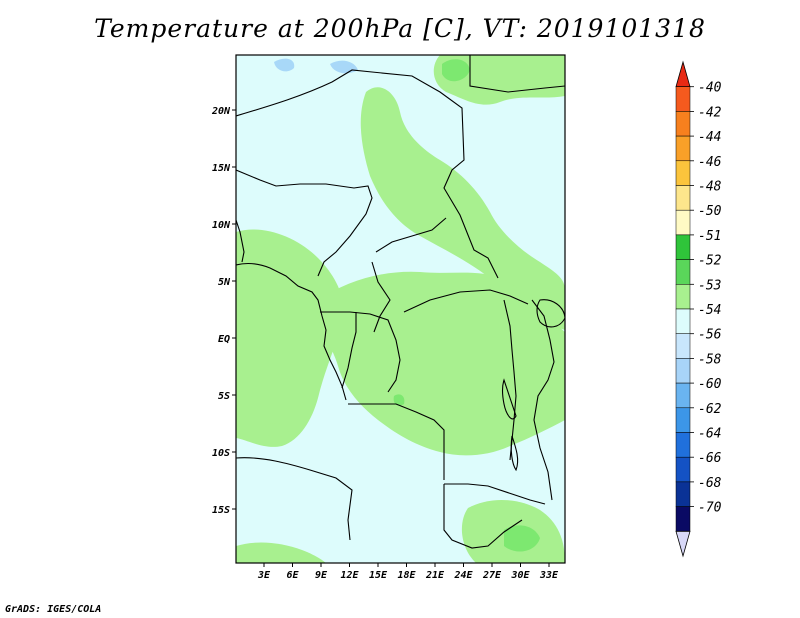 The image size is (800, 618). Describe the element at coordinates (221, 111) in the screenshot. I see `lat-label: 20N` at that location.